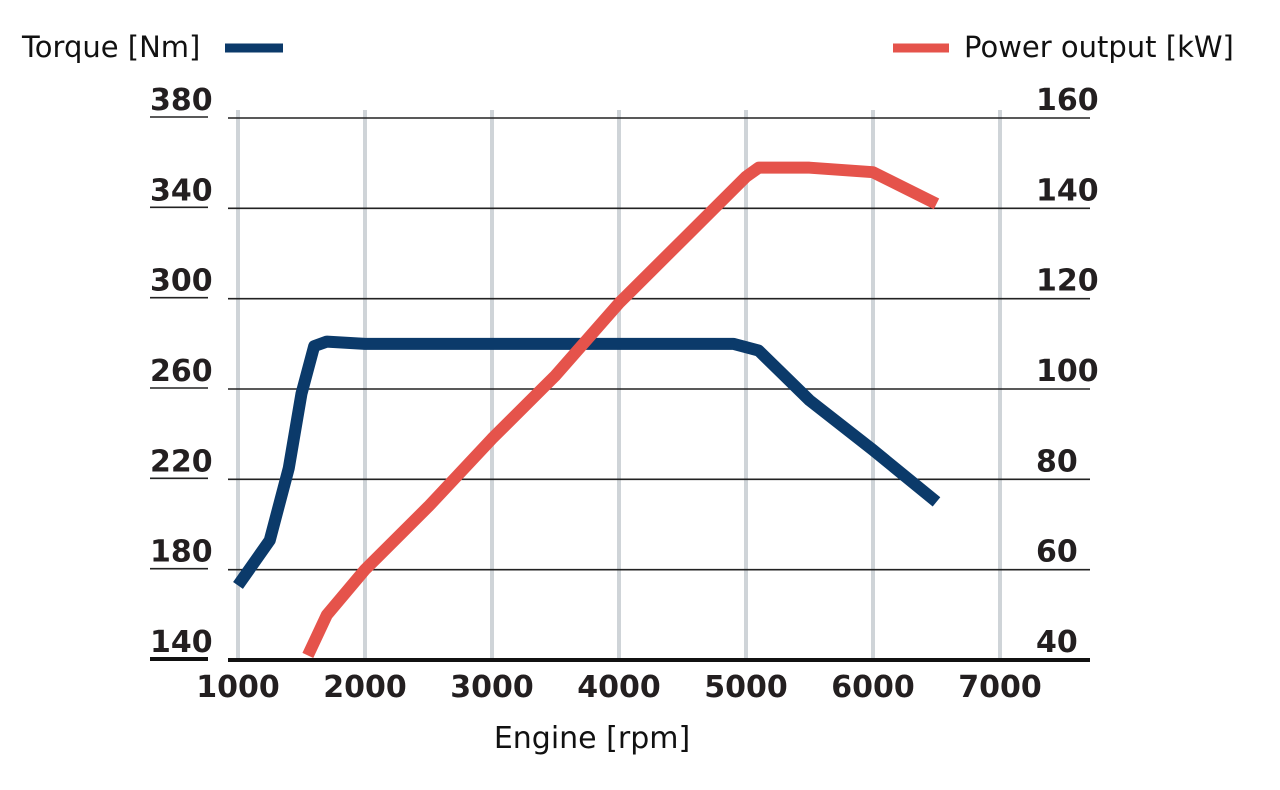 The height and width of the screenshot is (790, 1280). I want to click on x-tick-label: 2000, so click(365, 687).